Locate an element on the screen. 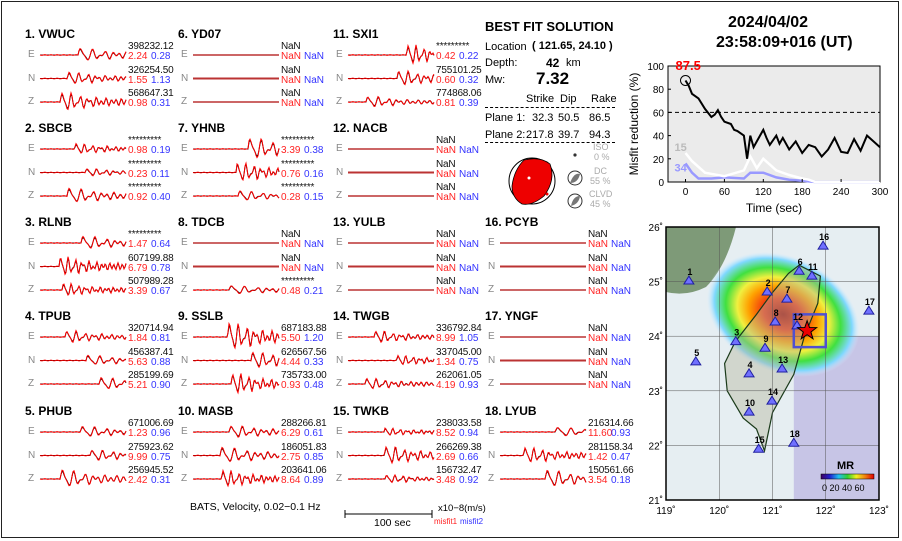 Image resolution: width=902 pixels, height=541 pixels. plane-dip: 39.7 is located at coordinates (569, 135).